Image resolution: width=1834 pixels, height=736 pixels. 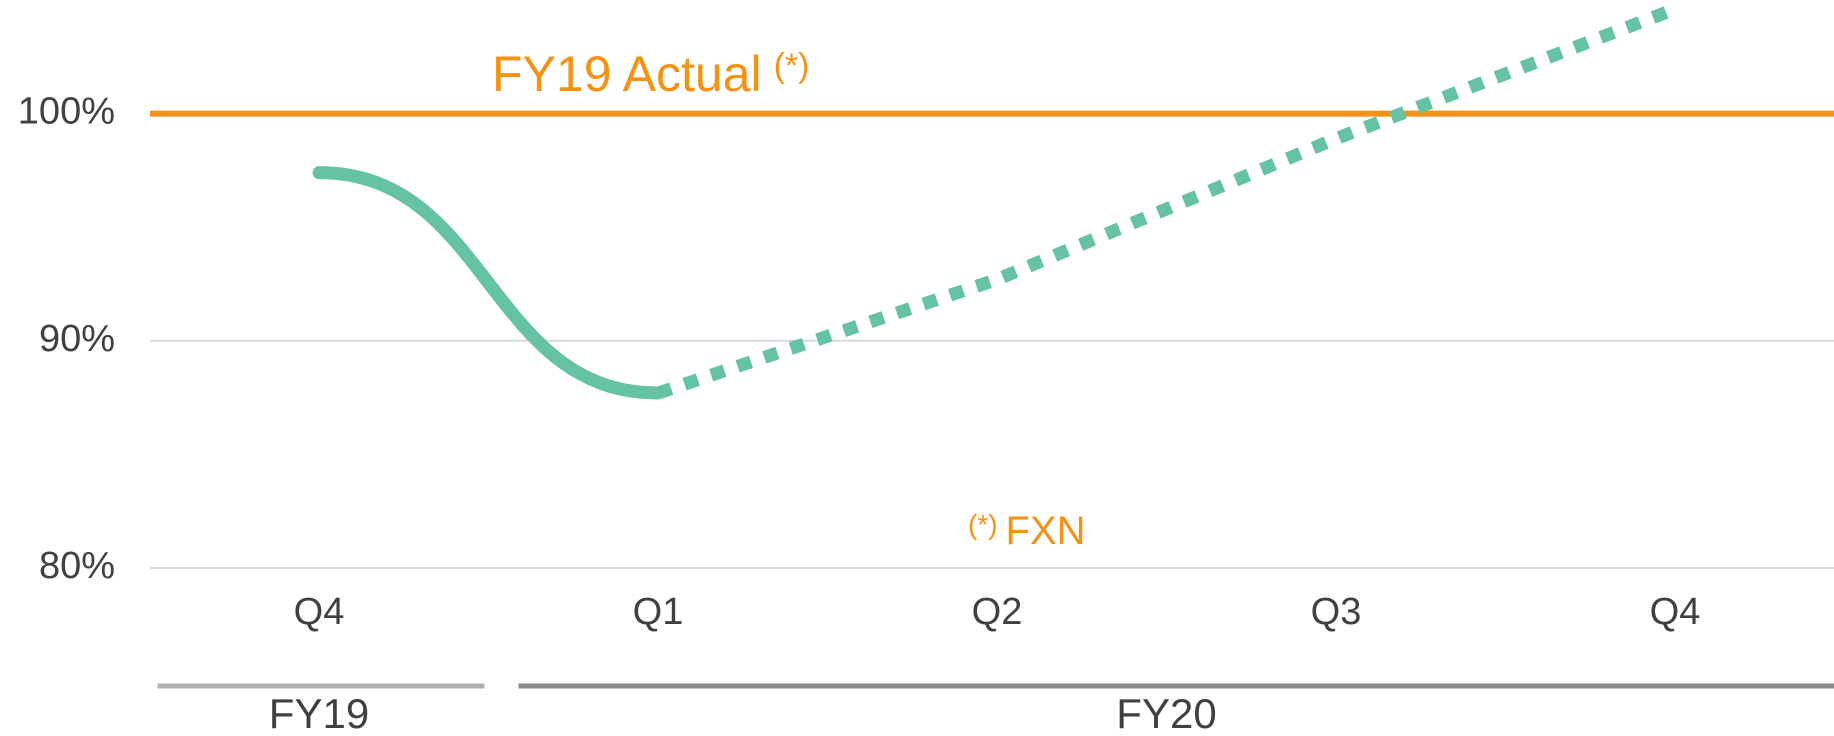 What do you see at coordinates (488, 283) in the screenshot?
I see `series-line` at bounding box center [488, 283].